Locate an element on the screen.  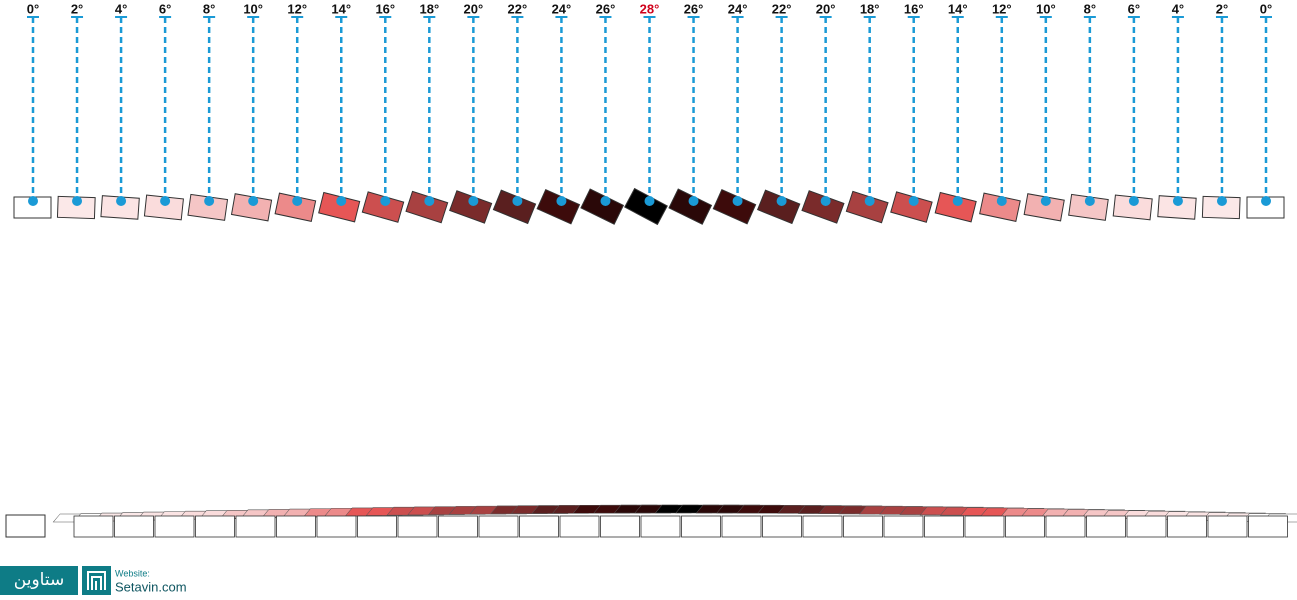
website-url: Setavin.com is located at coordinates (151, 586).